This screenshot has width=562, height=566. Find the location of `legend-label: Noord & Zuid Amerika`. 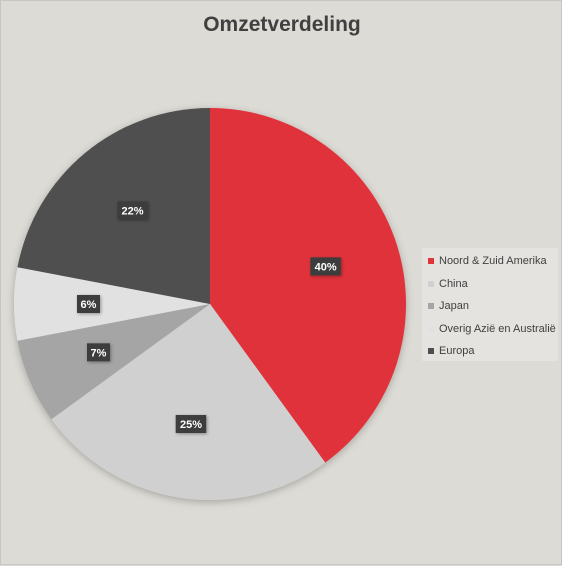

legend-label: Noord & Zuid Amerika is located at coordinates (493, 261).